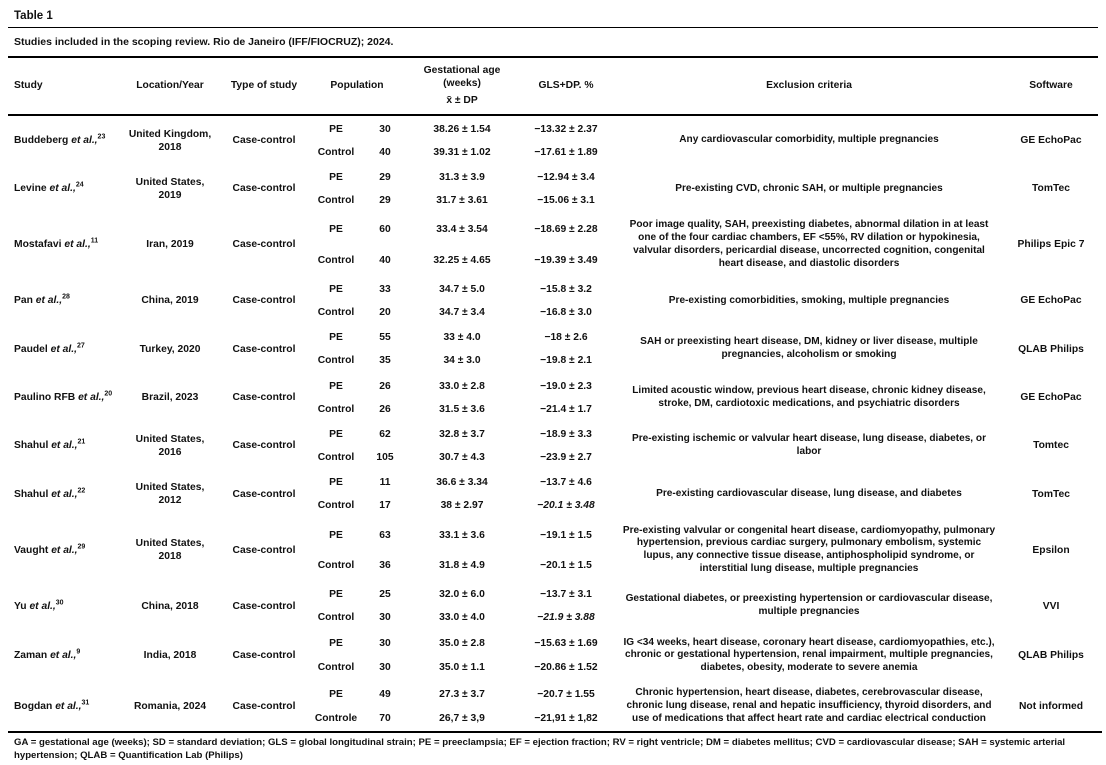 The width and height of the screenshot is (1106, 765). I want to click on gls-value-cell: −18.9 ± 3.3, so click(566, 434).